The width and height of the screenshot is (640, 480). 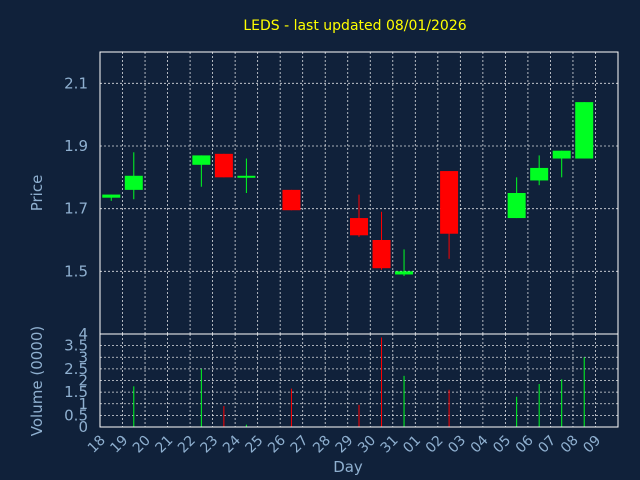 I want to click on price-y-ticks: 1.5 1.7 1.9 2.1, so click(x=76, y=177).